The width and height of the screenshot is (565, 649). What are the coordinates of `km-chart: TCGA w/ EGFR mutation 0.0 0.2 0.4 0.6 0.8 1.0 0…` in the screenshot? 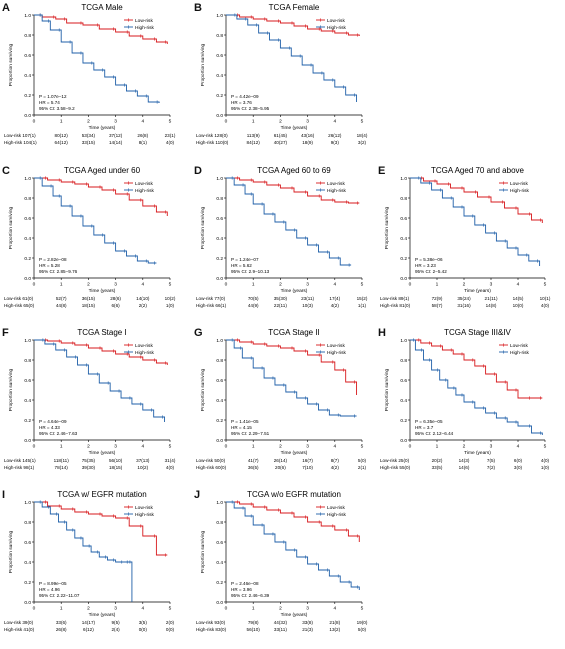 It's located at (89, 561).